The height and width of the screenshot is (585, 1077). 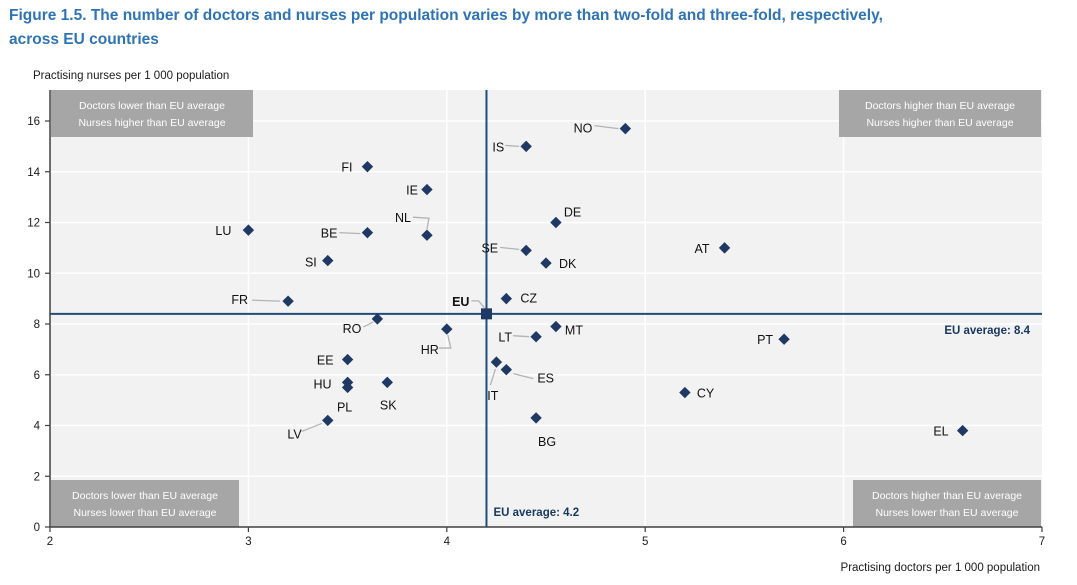 What do you see at coordinates (367, 166) in the screenshot?
I see `point-FI` at bounding box center [367, 166].